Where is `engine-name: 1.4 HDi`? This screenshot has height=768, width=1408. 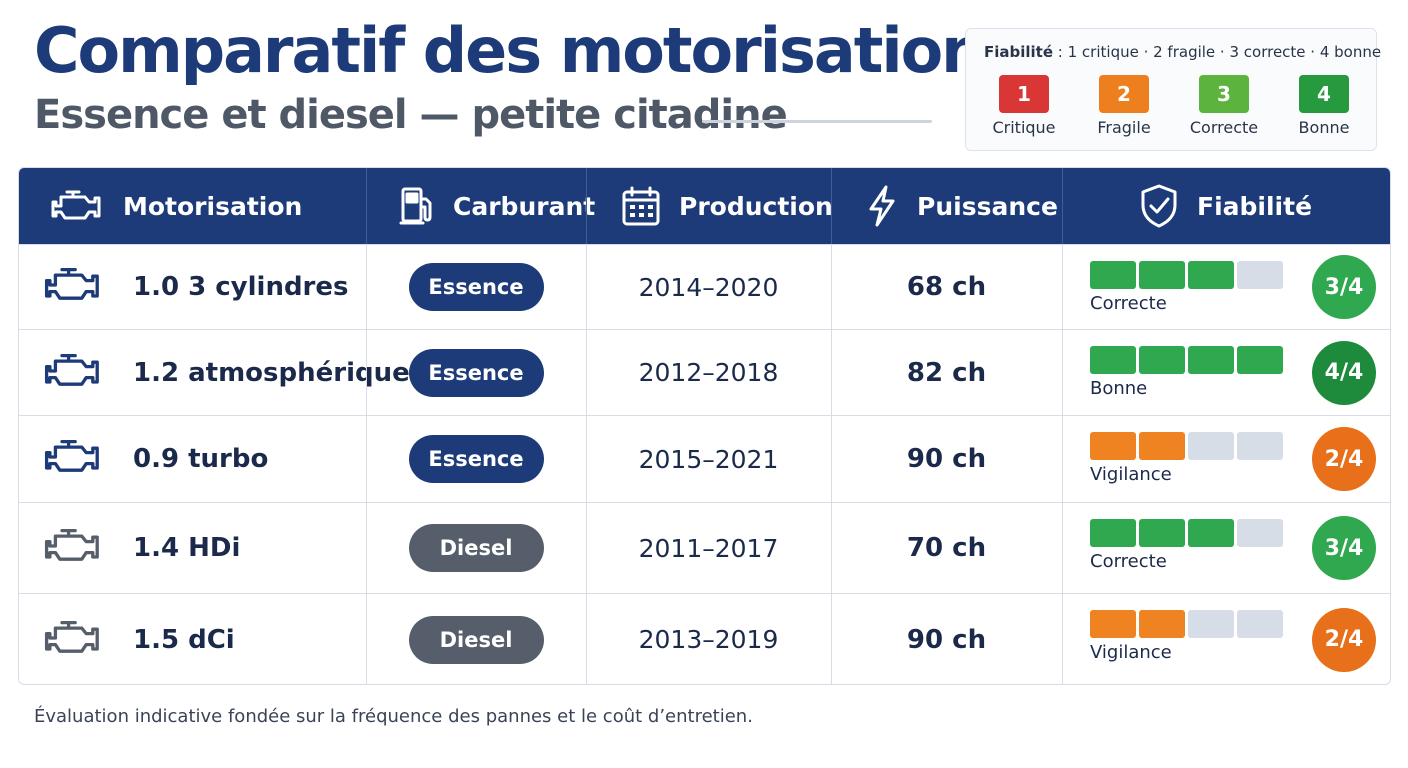
engine-name: 1.4 HDi is located at coordinates (187, 548).